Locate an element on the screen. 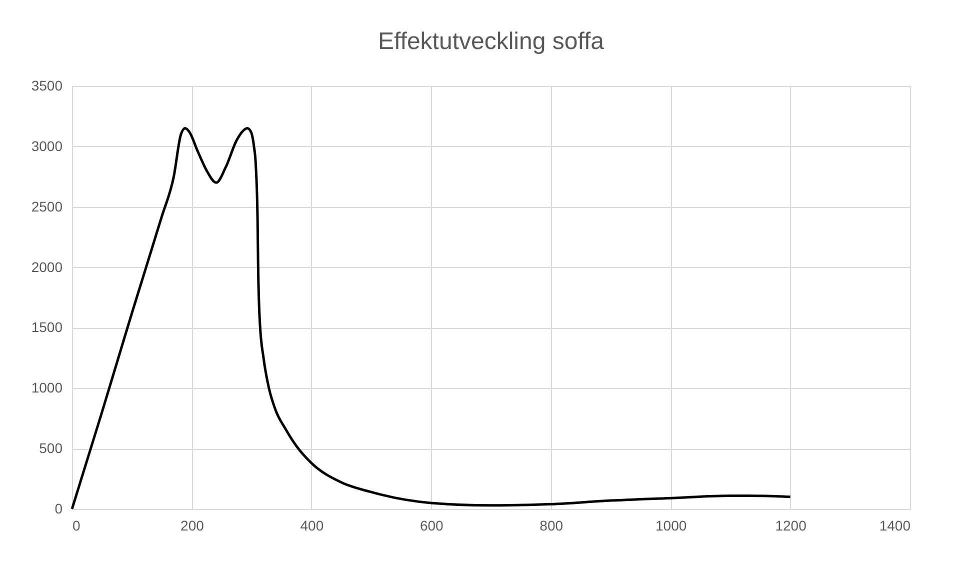 The width and height of the screenshot is (960, 583). x-tick-label: 200 is located at coordinates (192, 526).